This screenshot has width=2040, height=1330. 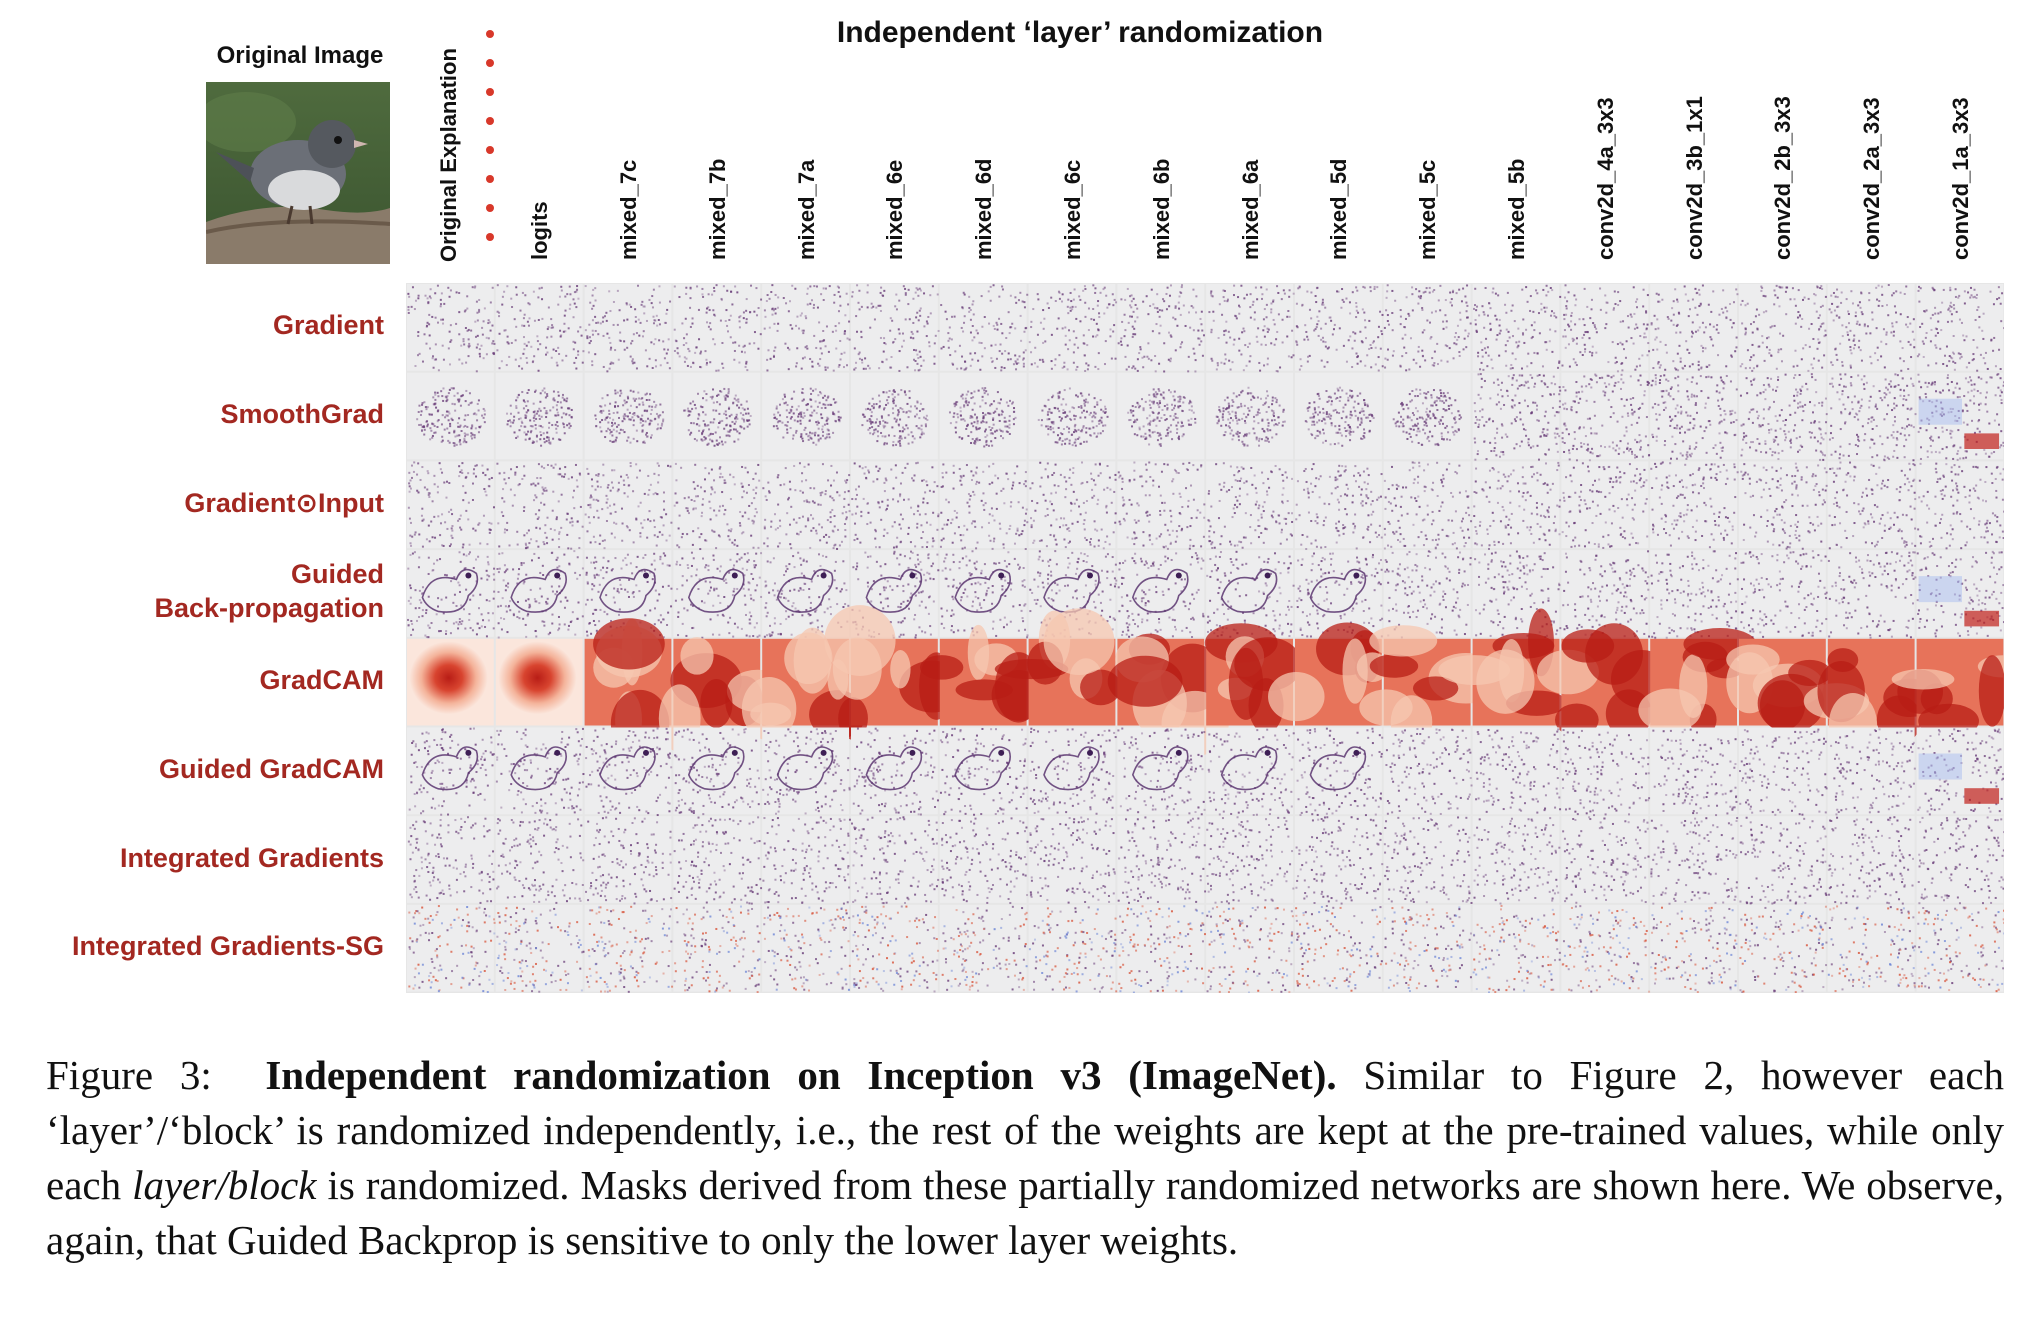 I want to click on cell-r2-c17, so click(x=1872, y=417).